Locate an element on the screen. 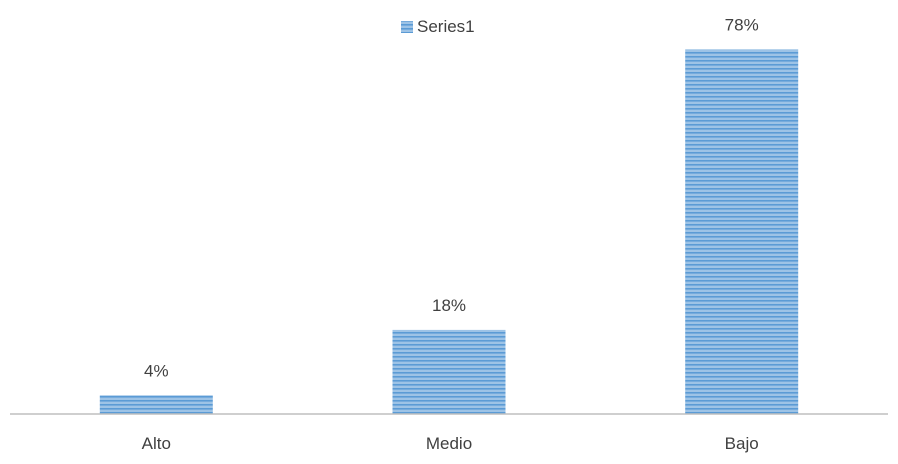  x-axis-label-bajo: Bajo is located at coordinates (742, 443).